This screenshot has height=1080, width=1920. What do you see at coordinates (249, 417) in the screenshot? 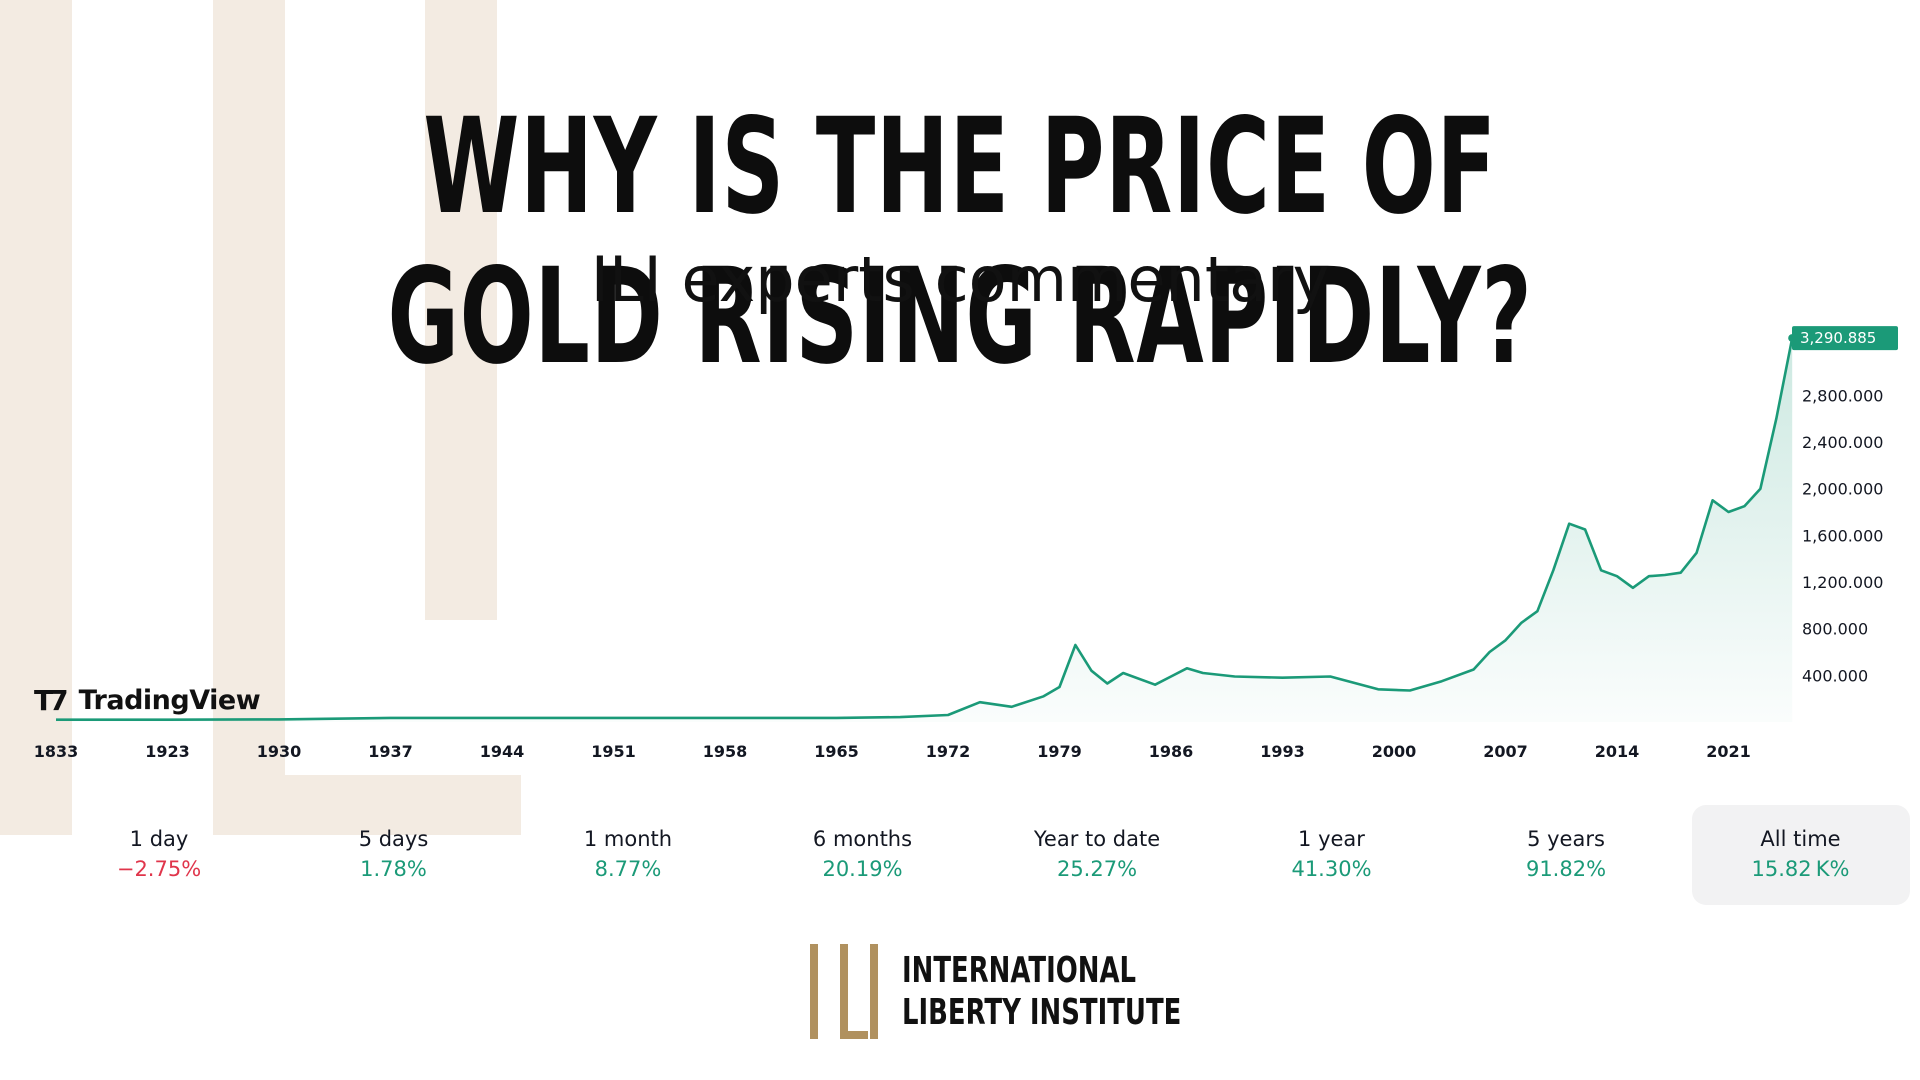
I see `bg-stripe-middle` at bounding box center [249, 417].